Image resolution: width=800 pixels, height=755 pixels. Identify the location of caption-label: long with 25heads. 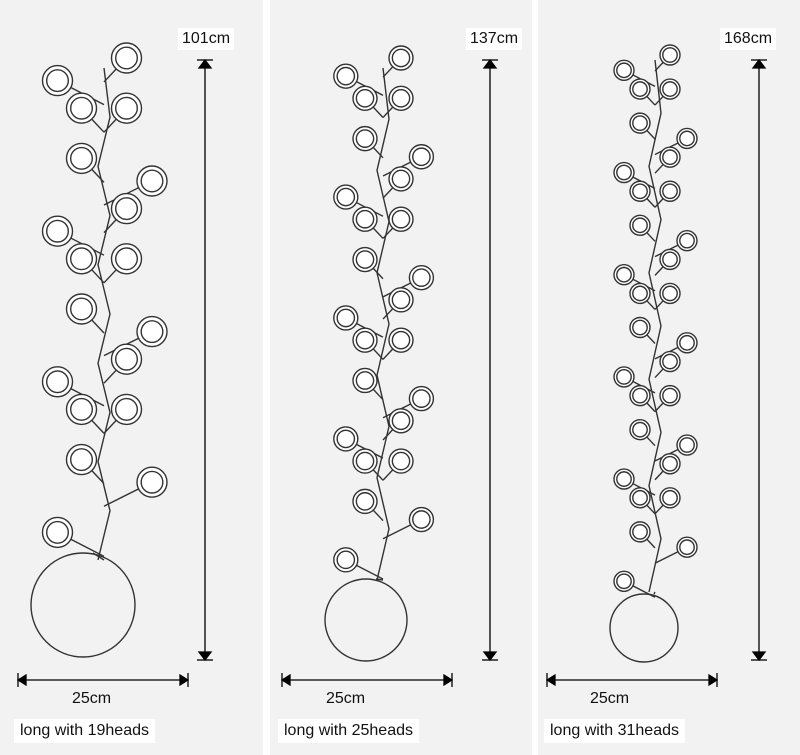
(348, 731).